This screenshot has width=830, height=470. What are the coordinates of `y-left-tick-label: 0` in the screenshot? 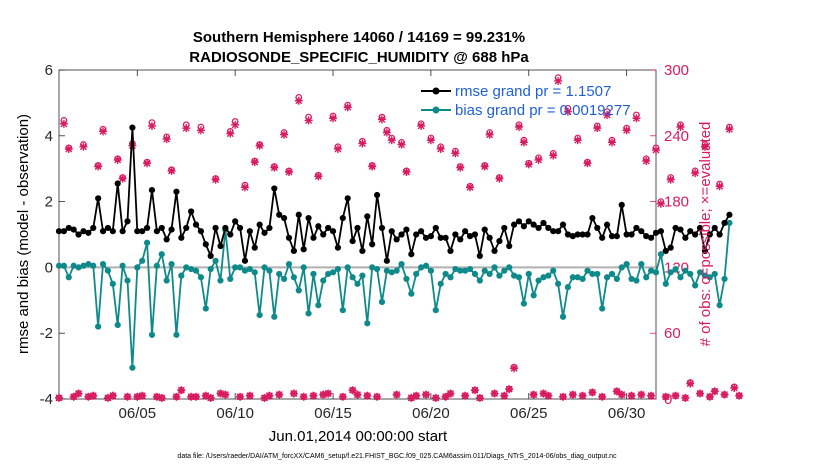 It's located at (49, 267).